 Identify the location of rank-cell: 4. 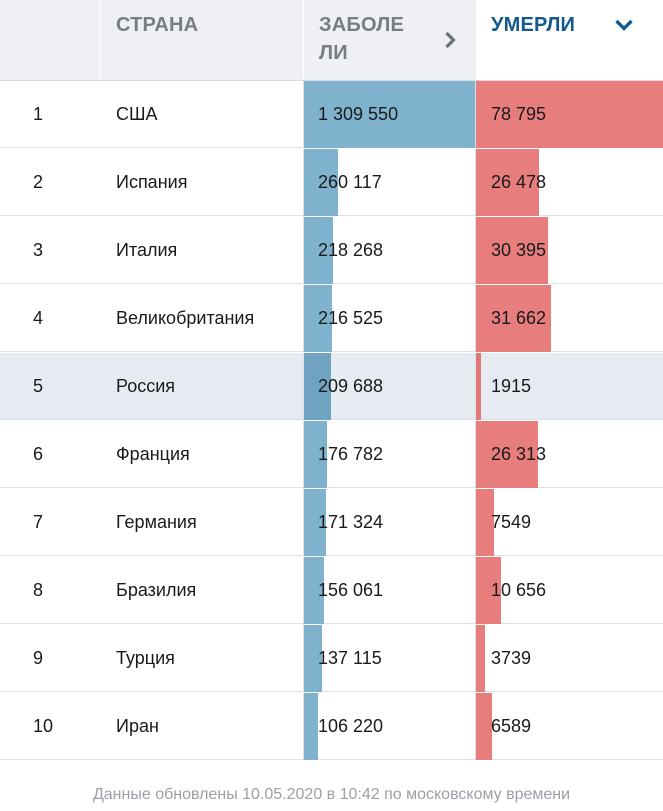
(38, 318).